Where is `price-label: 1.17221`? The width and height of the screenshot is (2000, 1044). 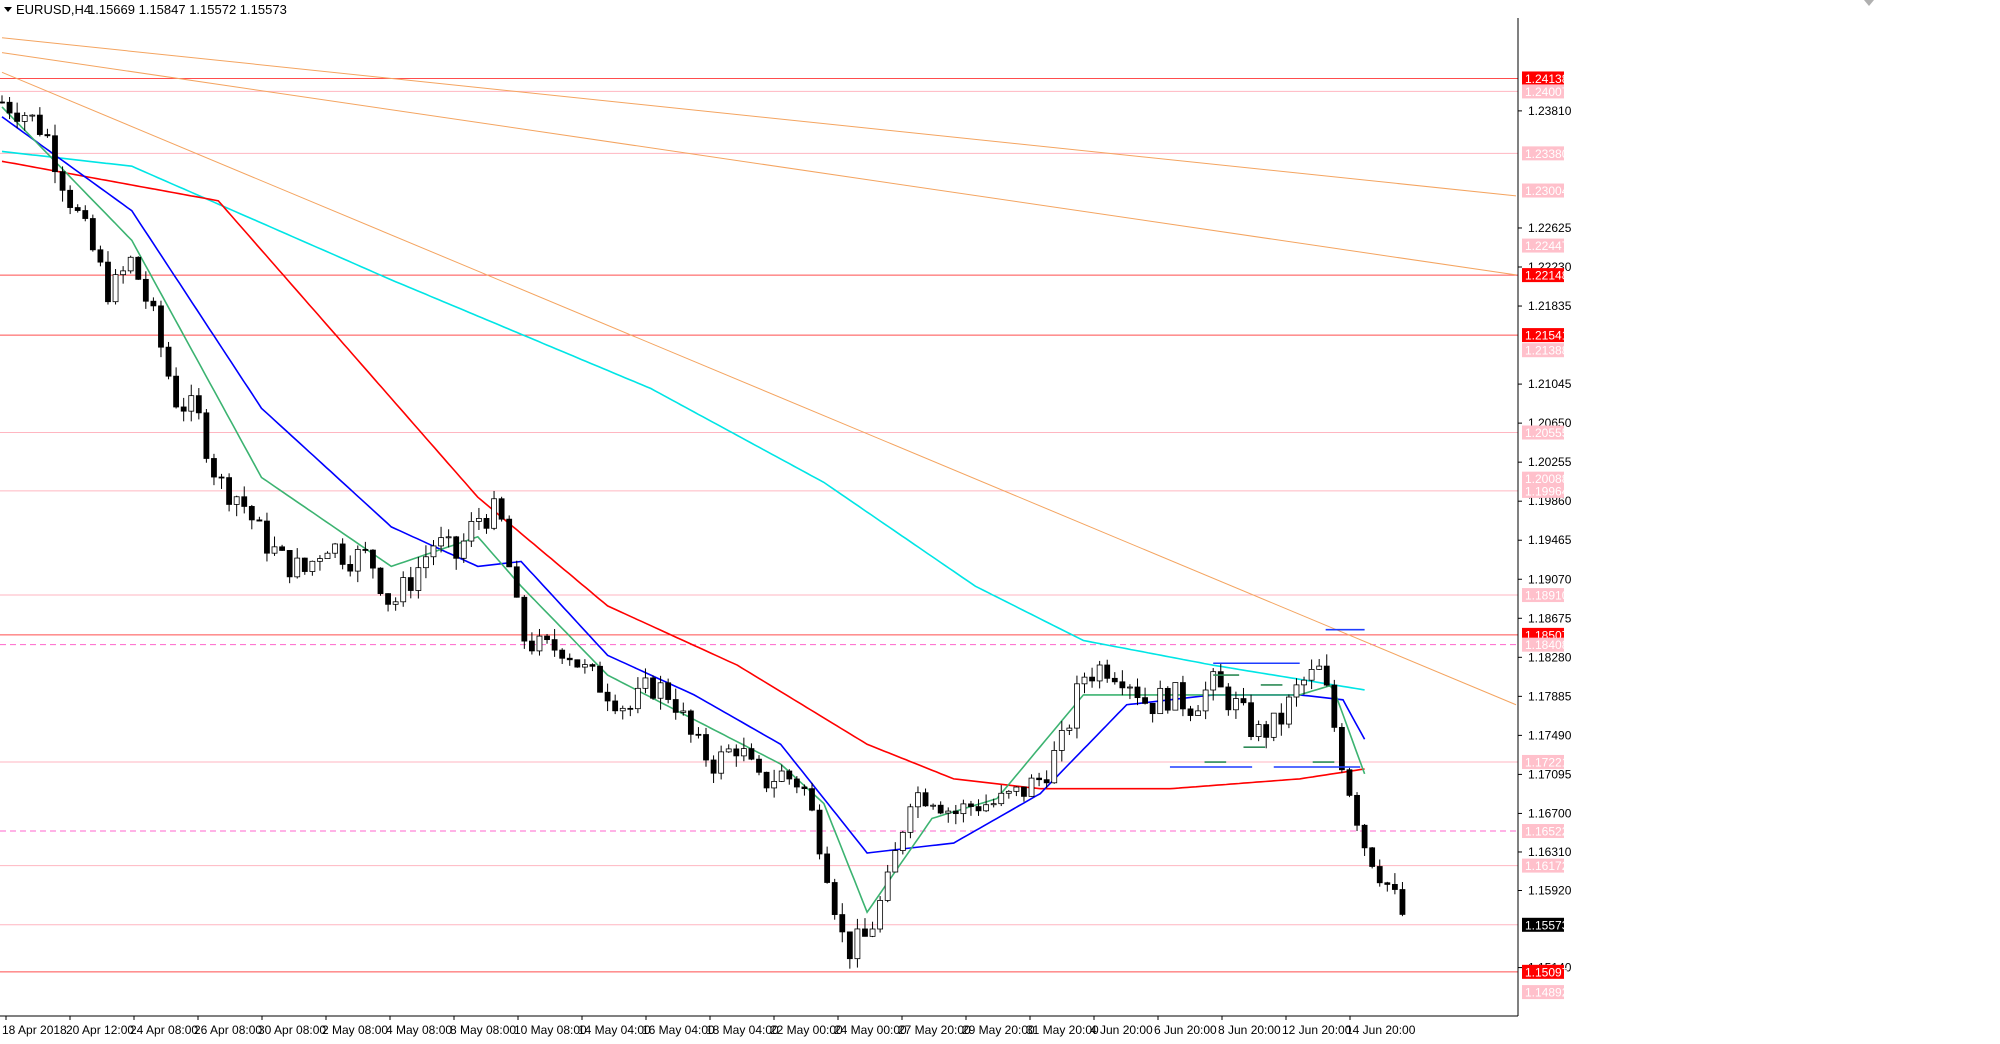 price-label: 1.17221 is located at coordinates (1547, 762).